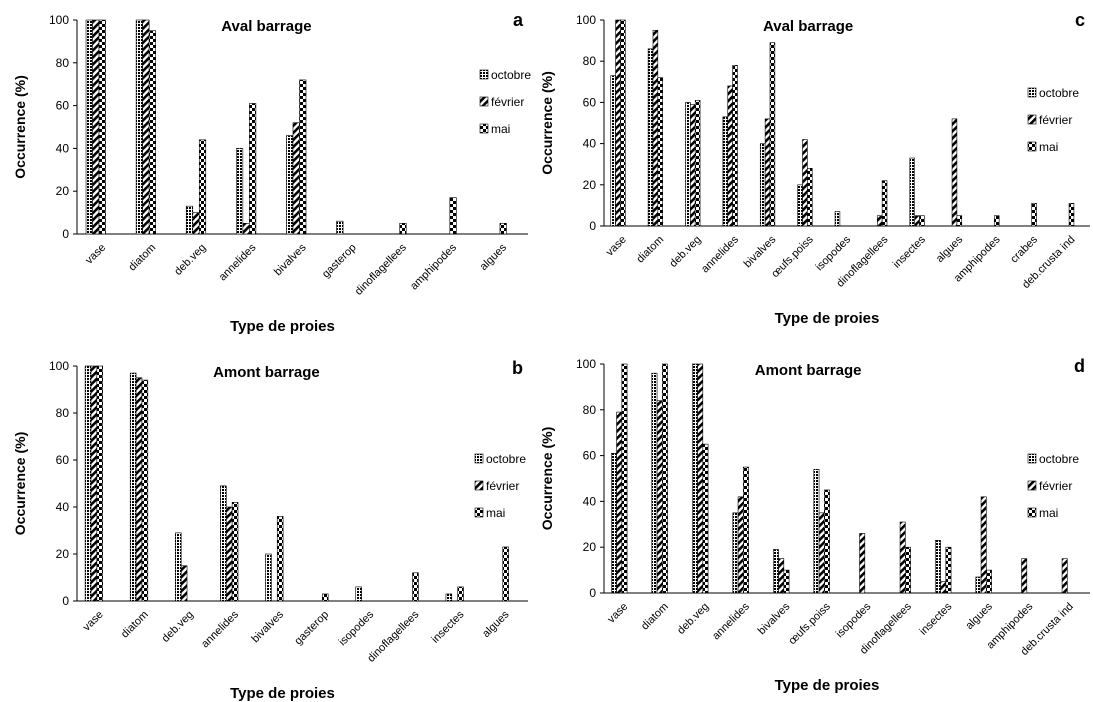 The image size is (1093, 702). Describe the element at coordinates (809, 623) in the screenshot. I see `x-tick-label: œufs.poiss` at that location.